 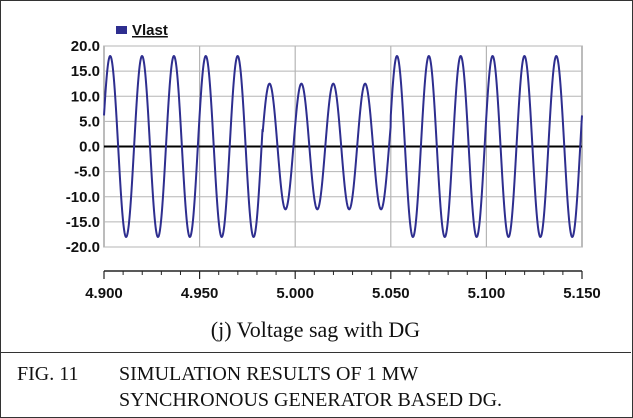 What do you see at coordinates (391, 293) in the screenshot?
I see `x-tick-label: 5.050` at bounding box center [391, 293].